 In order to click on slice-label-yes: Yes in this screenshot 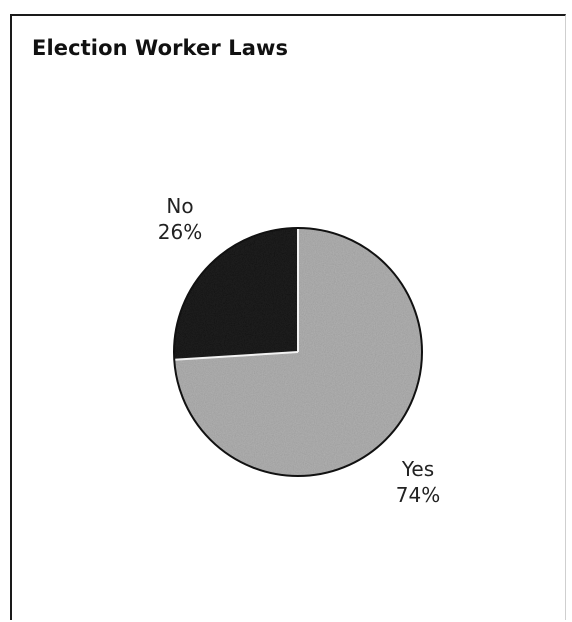, I will do `click(417, 469)`.